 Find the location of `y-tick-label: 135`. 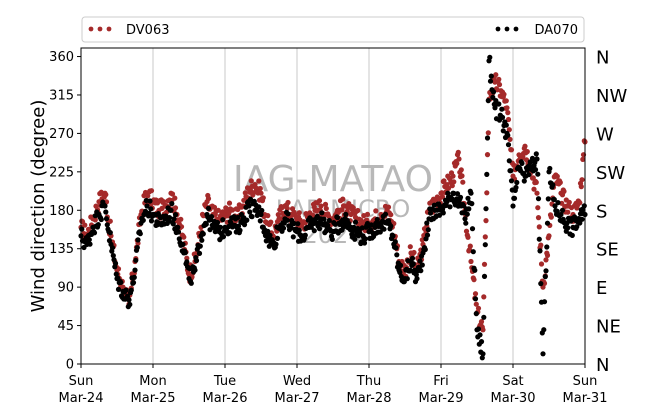

y-tick-label: 135 is located at coordinates (61, 249).